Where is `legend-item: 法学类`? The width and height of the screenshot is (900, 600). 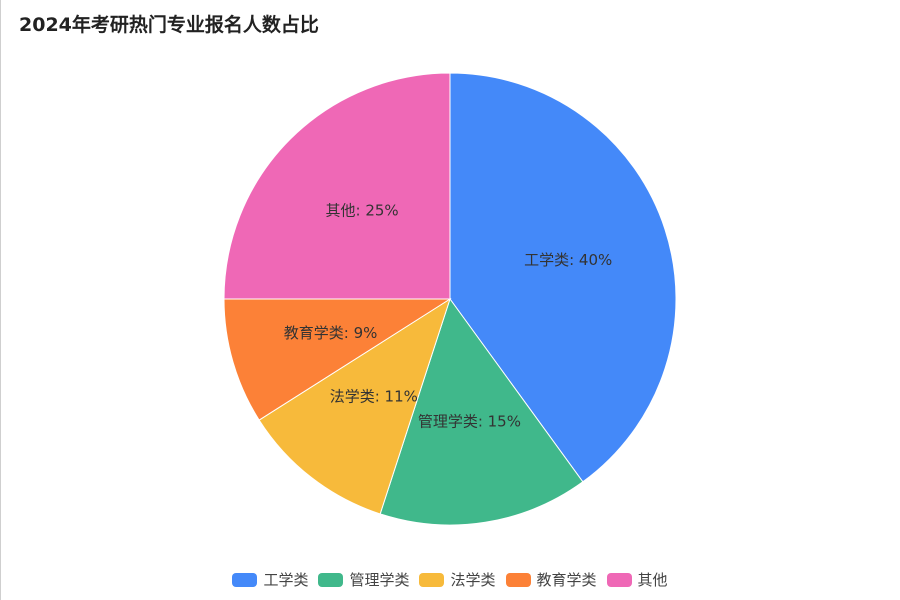
legend-item: 法学类 is located at coordinates (457, 579).